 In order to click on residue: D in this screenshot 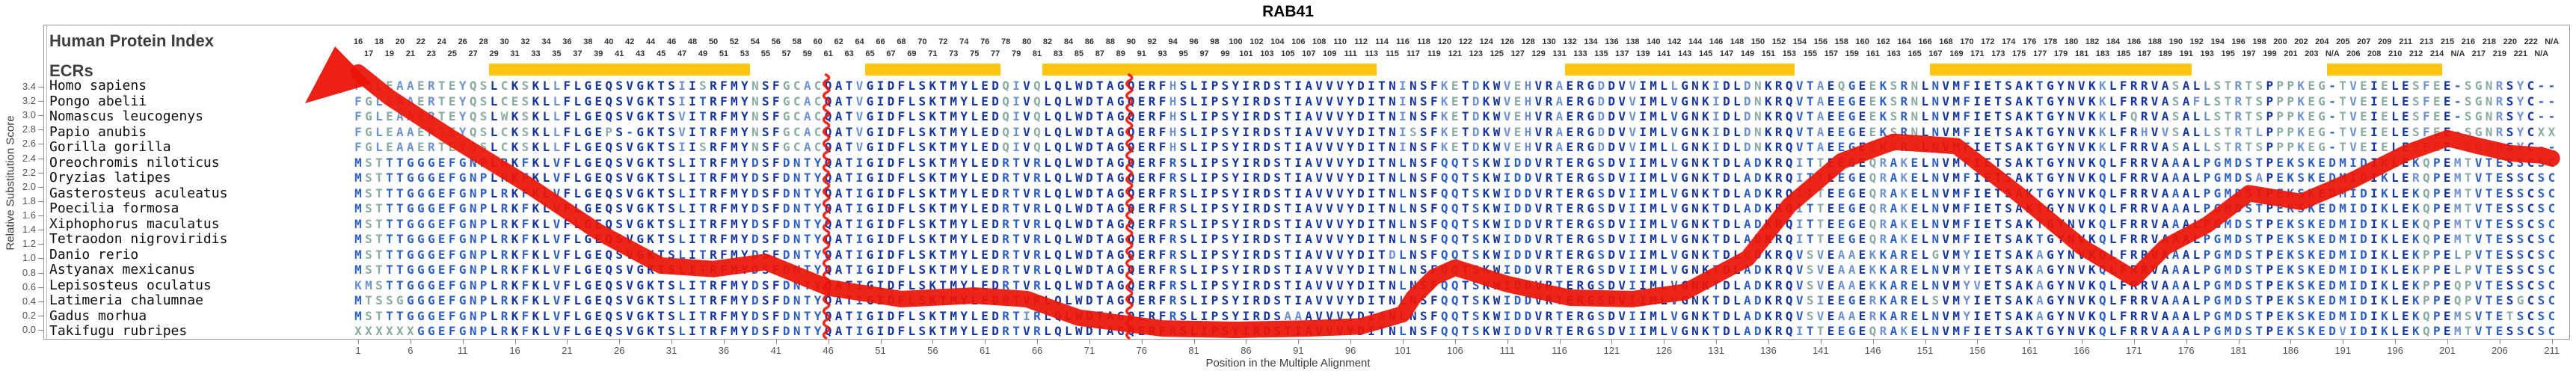, I will do `click(1267, 193)`.